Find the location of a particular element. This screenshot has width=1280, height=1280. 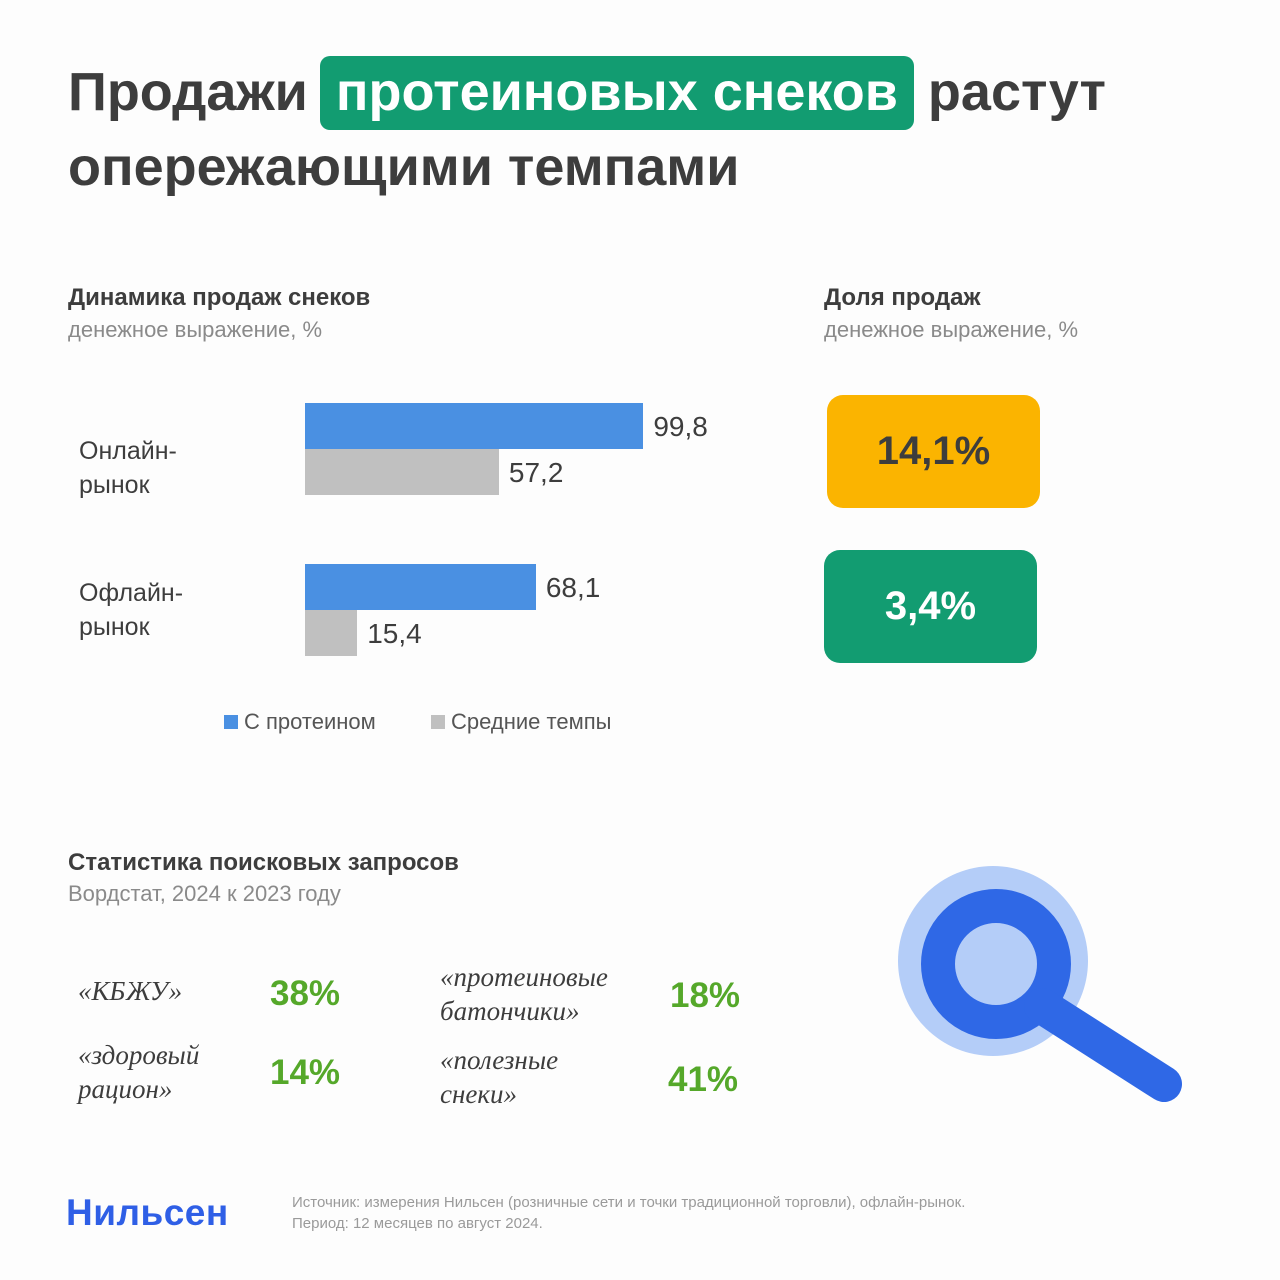

bar-offline-average is located at coordinates (331, 633).